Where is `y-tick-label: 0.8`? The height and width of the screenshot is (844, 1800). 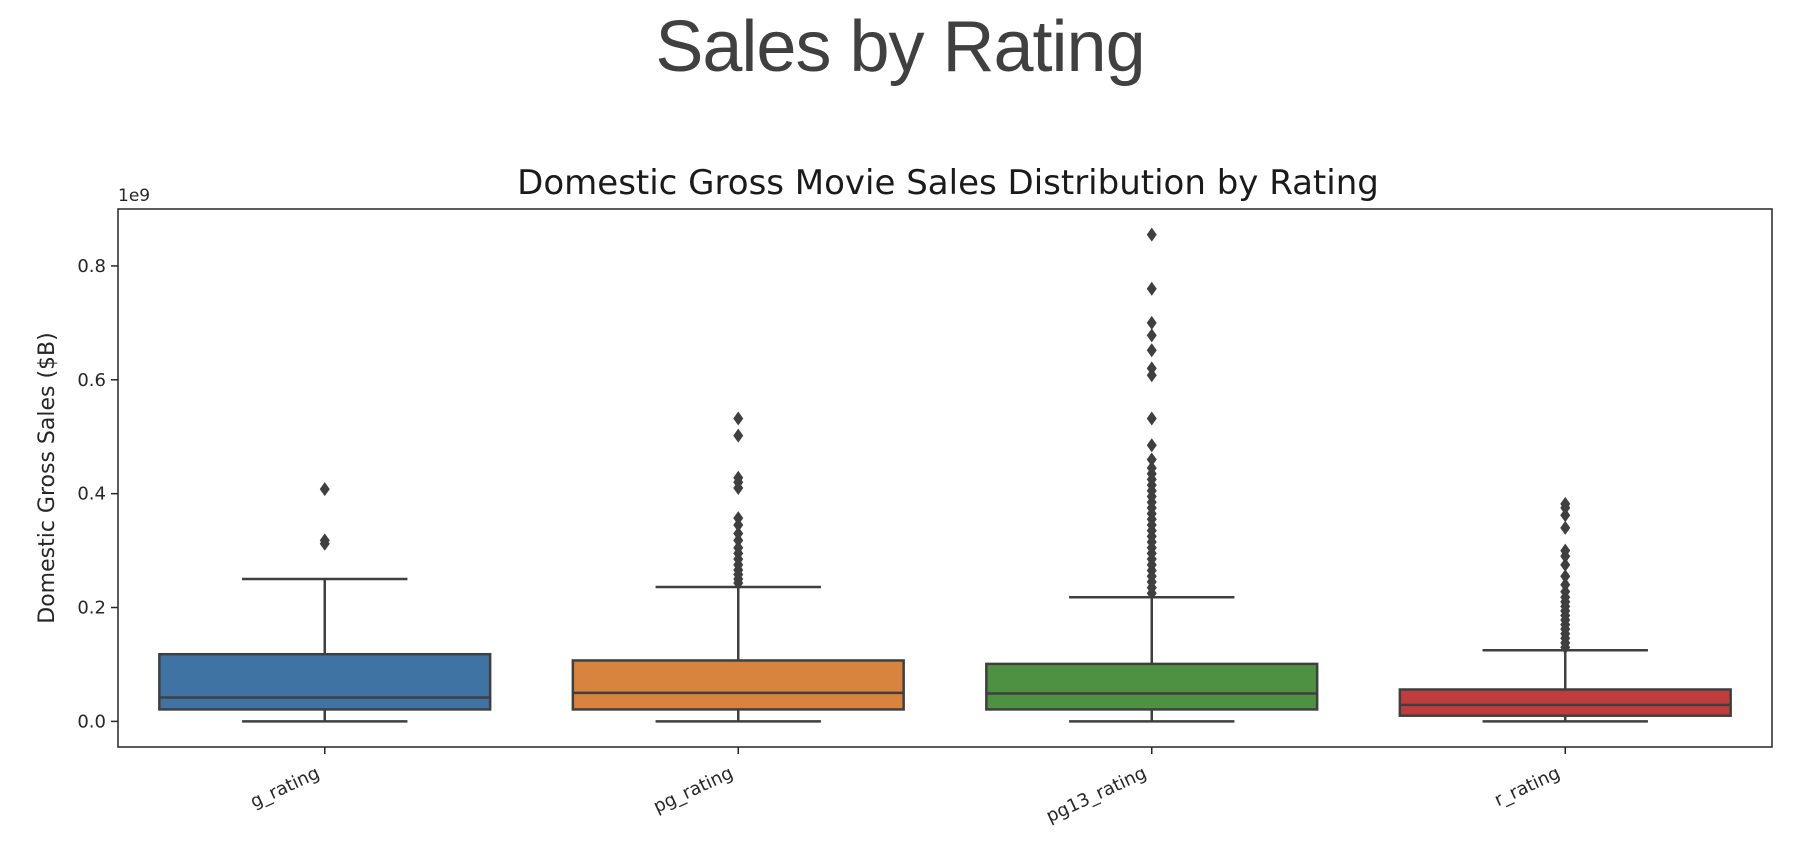 y-tick-label: 0.8 is located at coordinates (91, 266).